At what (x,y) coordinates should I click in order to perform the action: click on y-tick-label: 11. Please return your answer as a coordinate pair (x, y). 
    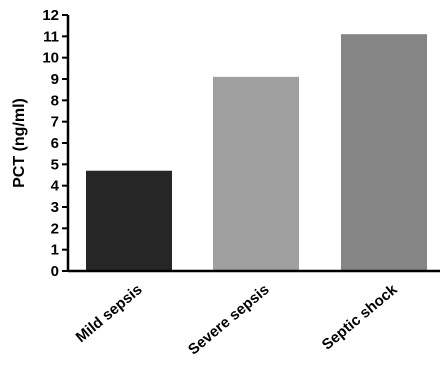
    Looking at the image, I should click on (51, 36).